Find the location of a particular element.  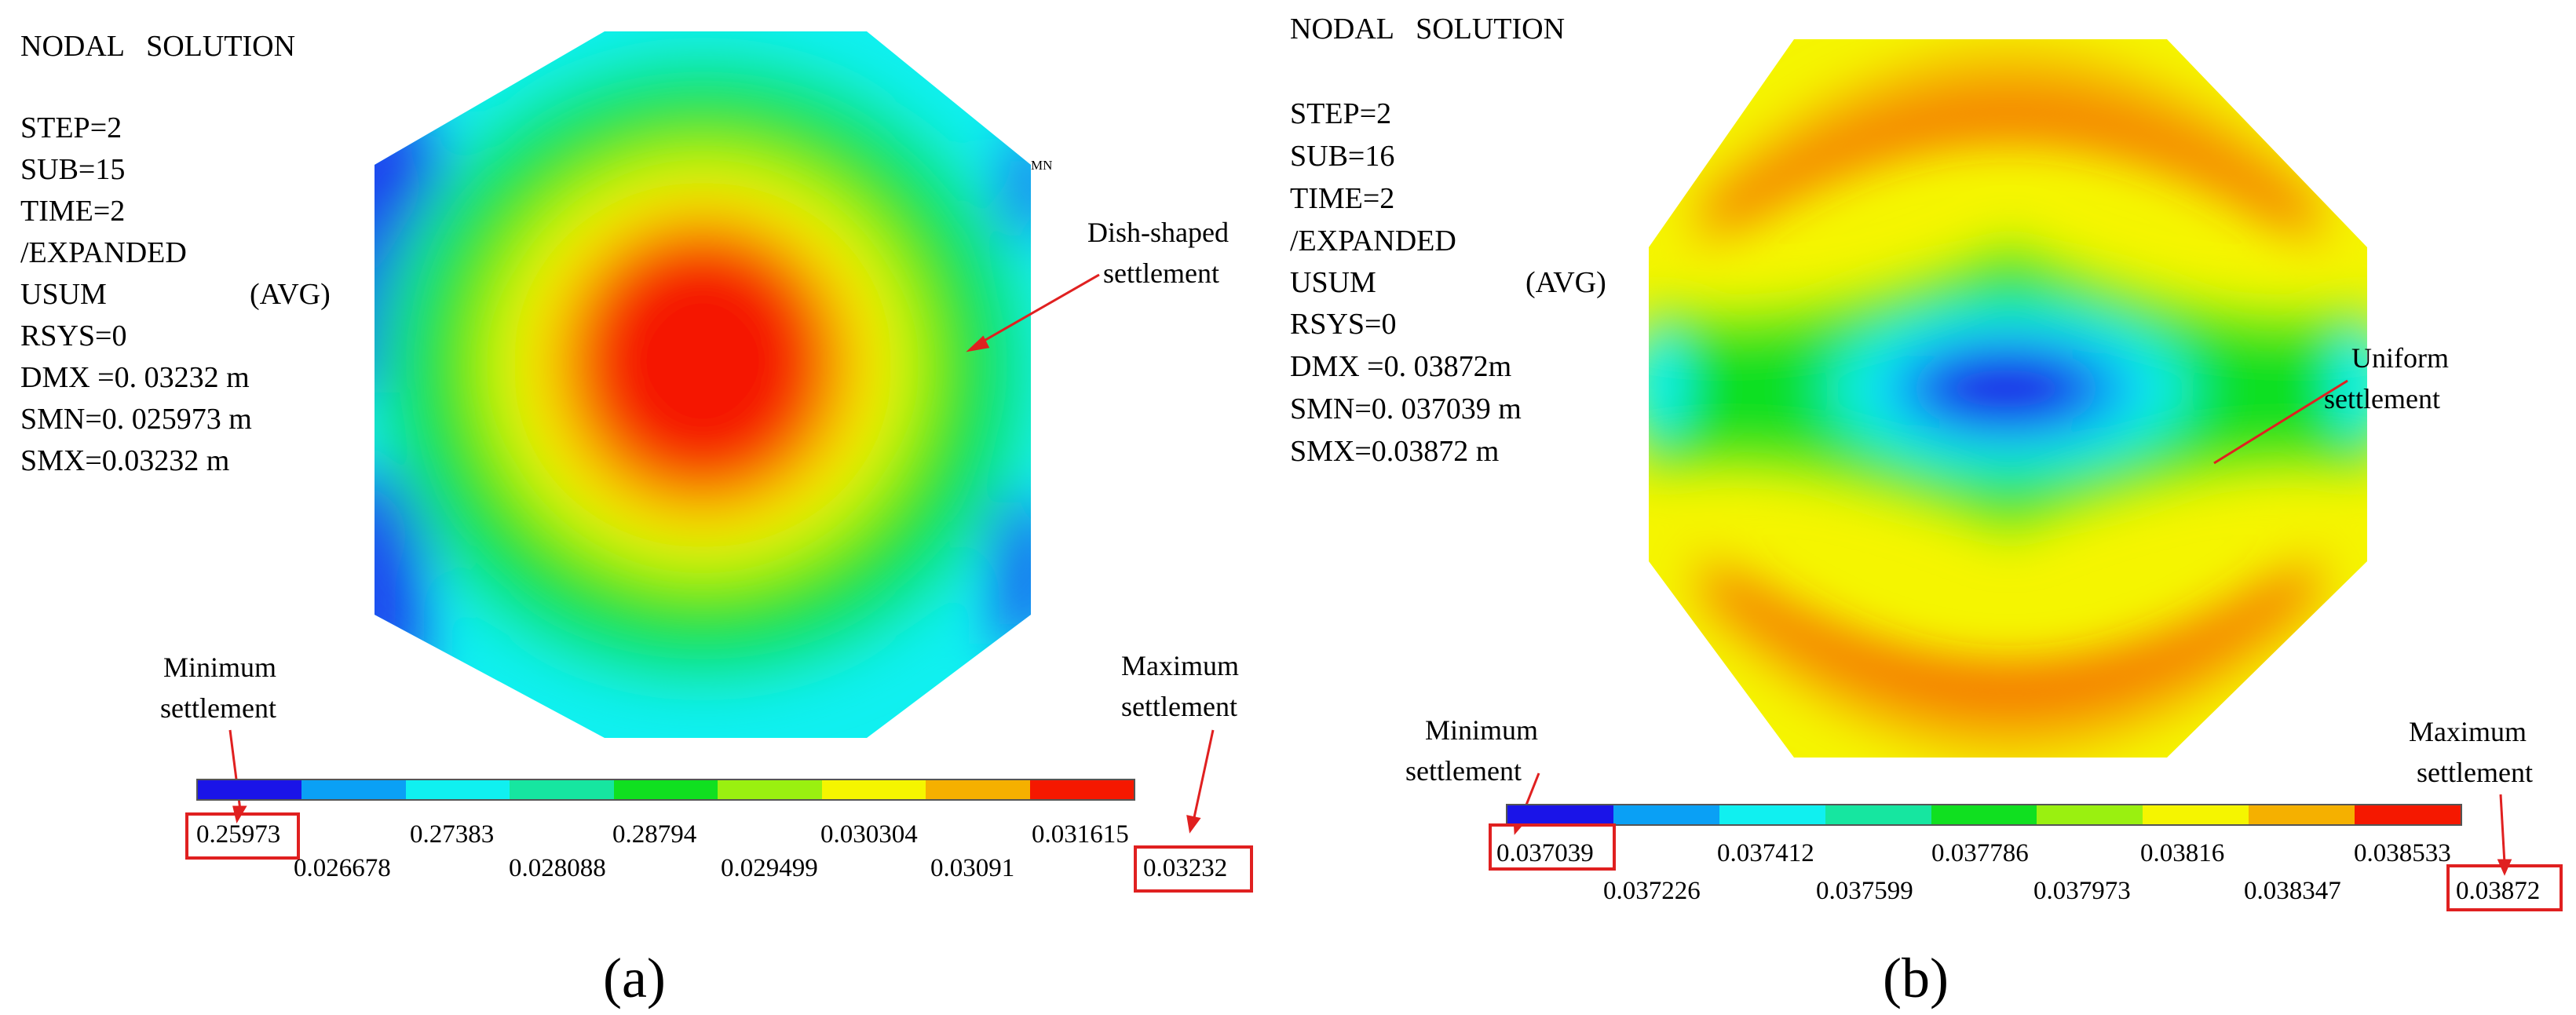

b-min-label-line1: Minimum is located at coordinates (1482, 730).